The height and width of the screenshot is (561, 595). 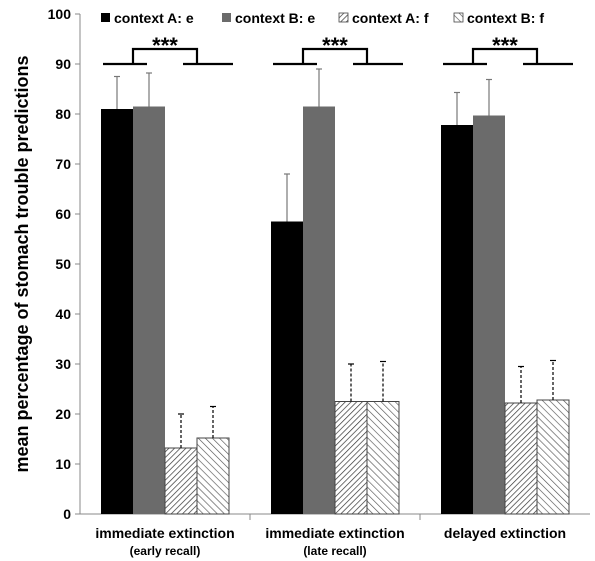 I want to click on y-tick-label: 80, so click(x=63, y=114).